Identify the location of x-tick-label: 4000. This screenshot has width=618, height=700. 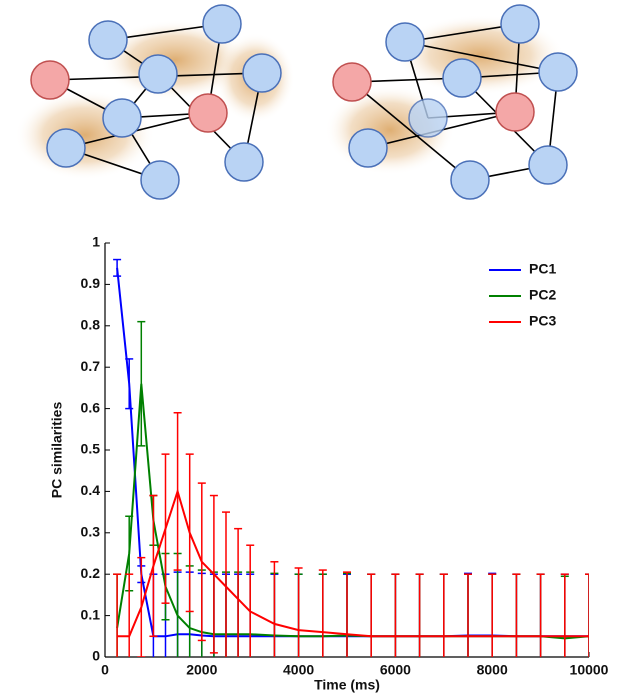
(298, 670).